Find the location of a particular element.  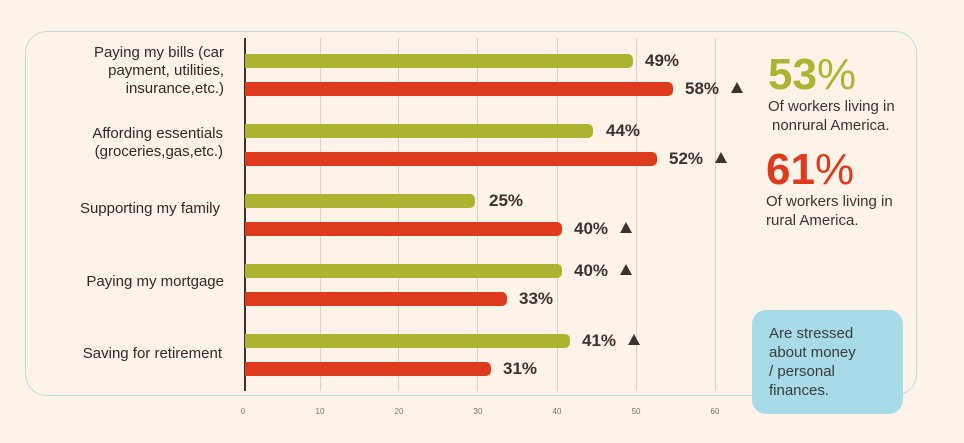

label-line: payment, utilities, is located at coordinates (166, 70).